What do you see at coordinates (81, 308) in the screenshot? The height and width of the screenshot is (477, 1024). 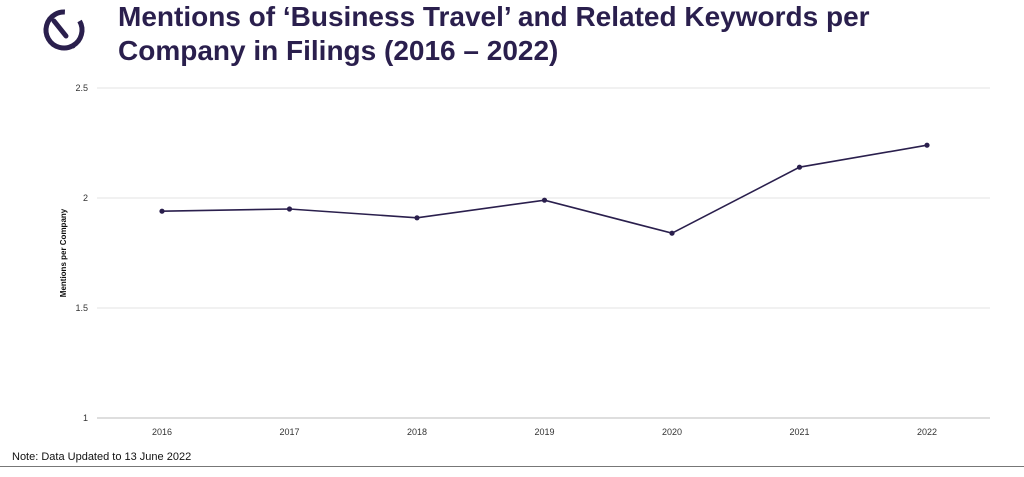 I see `y-tick-label: 1.5` at bounding box center [81, 308].